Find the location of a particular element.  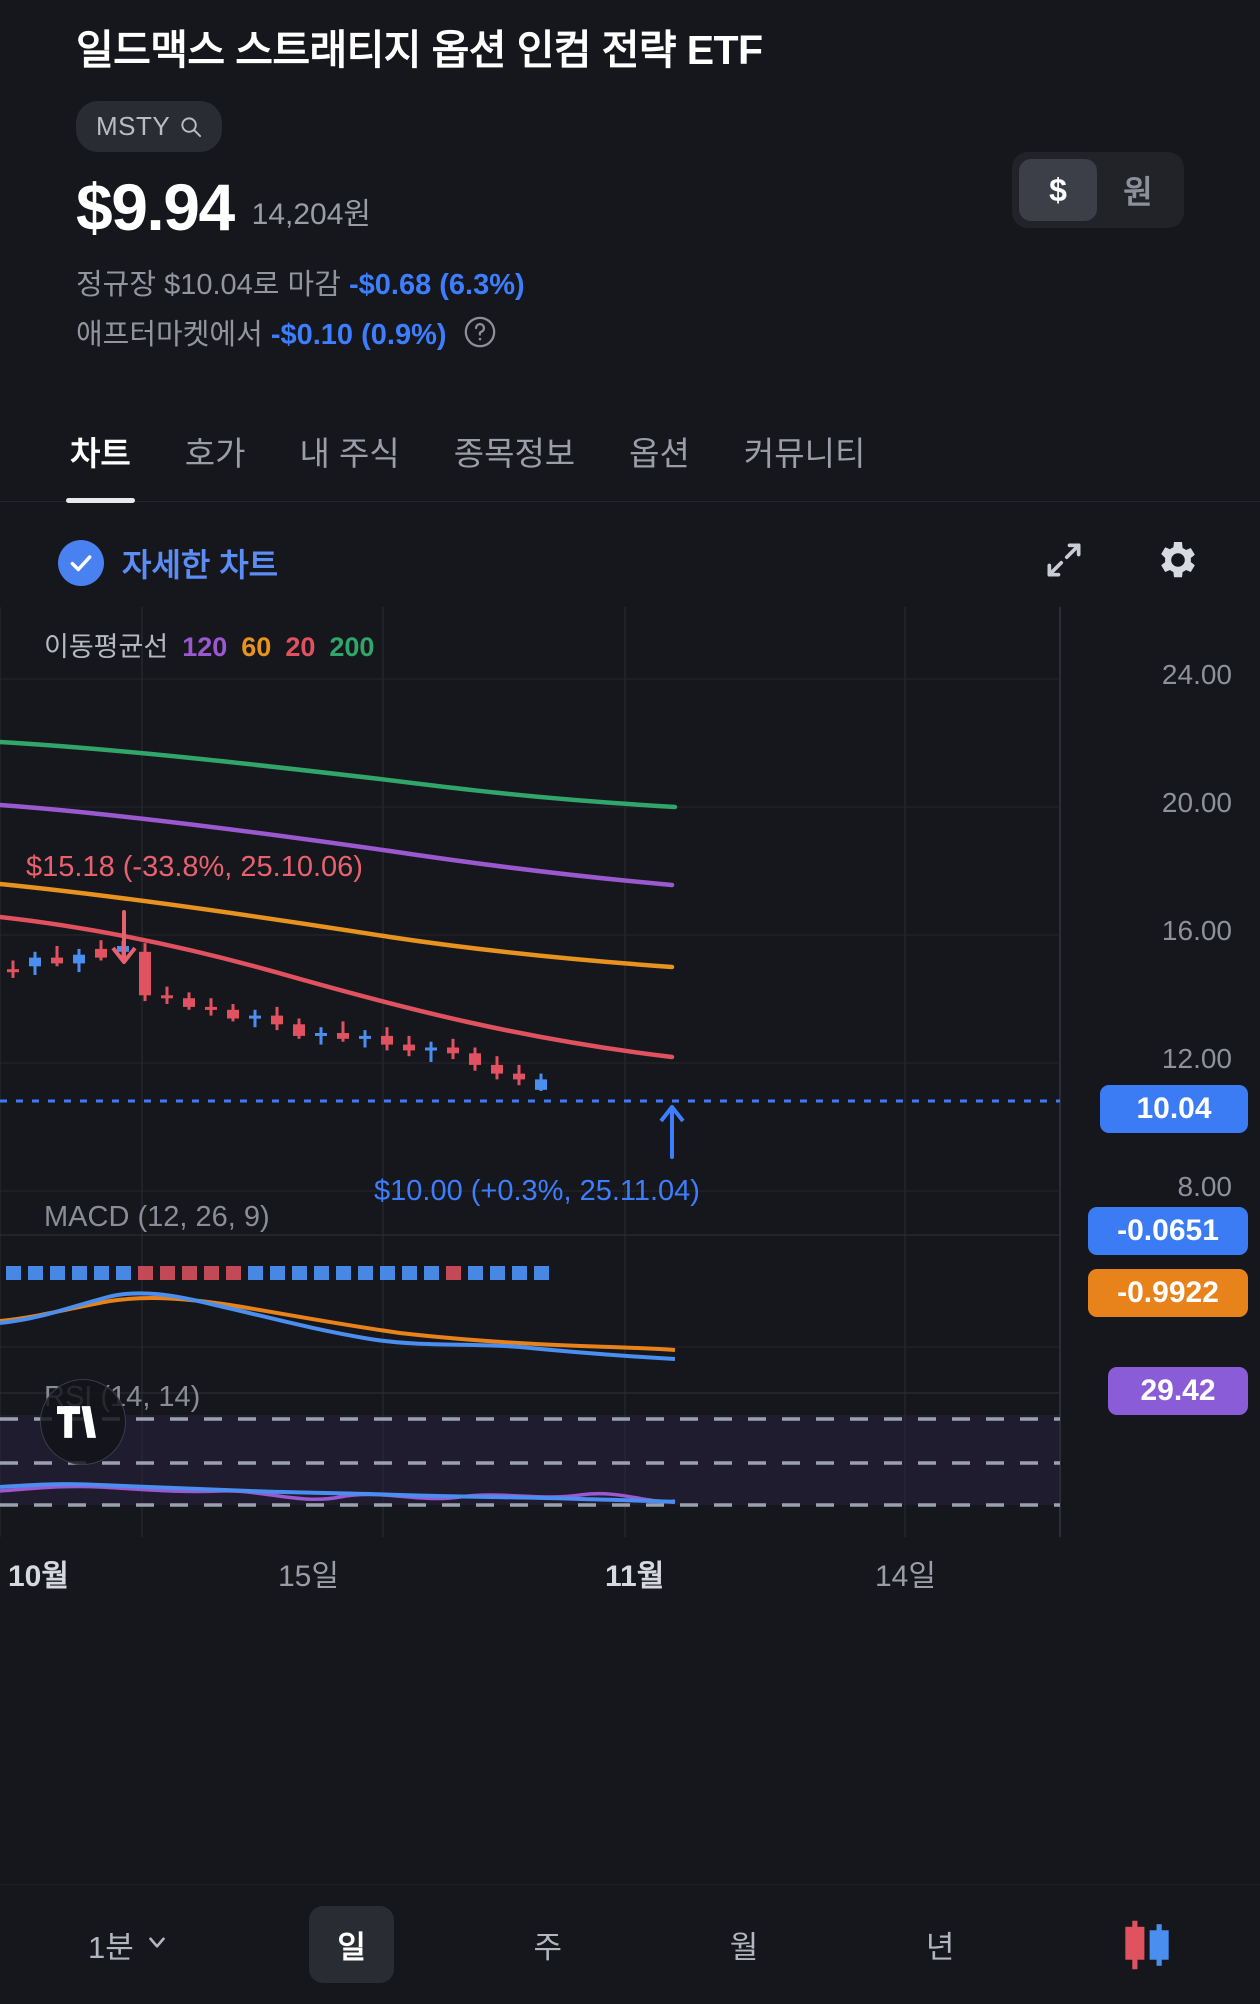

tab-stock-info: 종목정보 is located at coordinates (514, 454).